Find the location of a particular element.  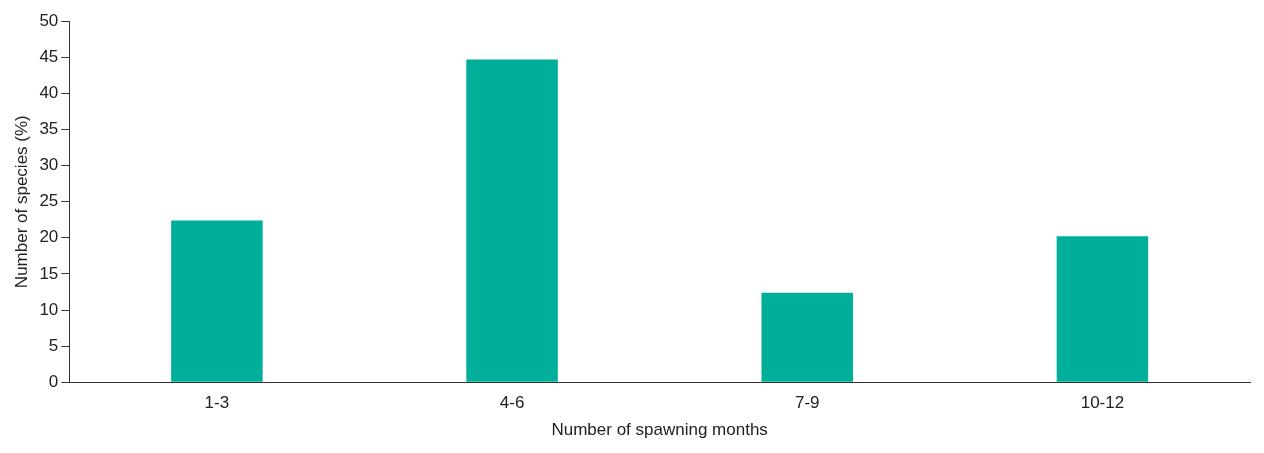

y-tick-label: 30 is located at coordinates (49, 165).